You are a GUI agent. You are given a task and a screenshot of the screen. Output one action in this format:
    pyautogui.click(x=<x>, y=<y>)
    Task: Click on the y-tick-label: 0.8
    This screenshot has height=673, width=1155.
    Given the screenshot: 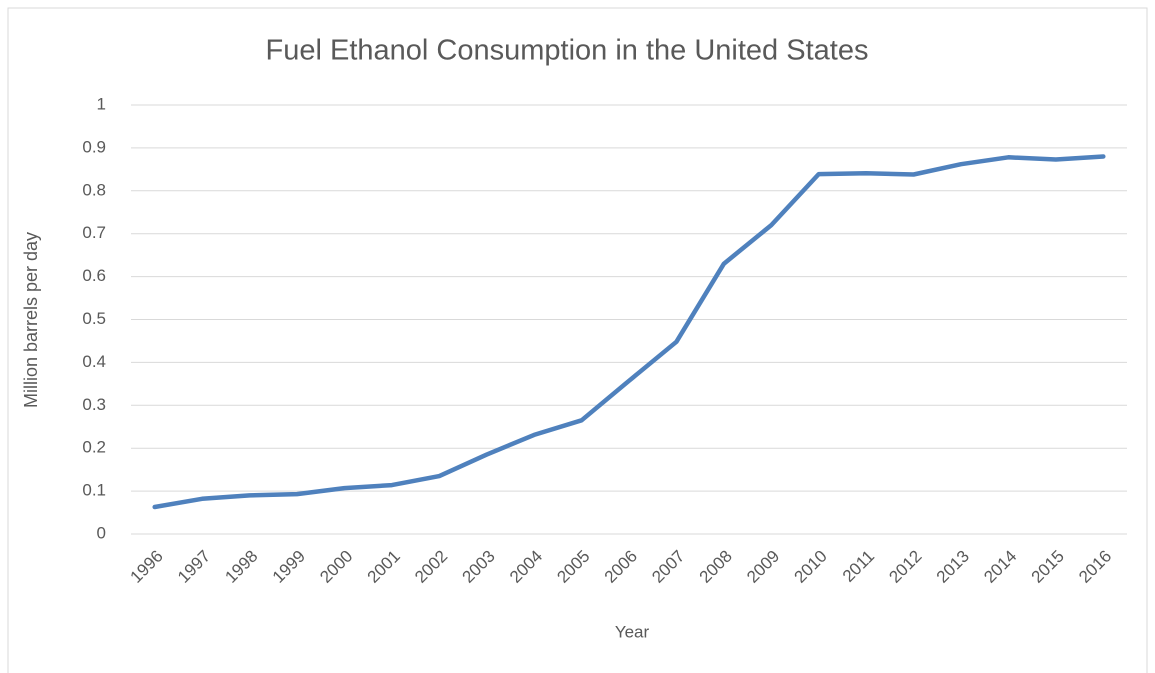 What is the action you would take?
    pyautogui.click(x=94, y=189)
    